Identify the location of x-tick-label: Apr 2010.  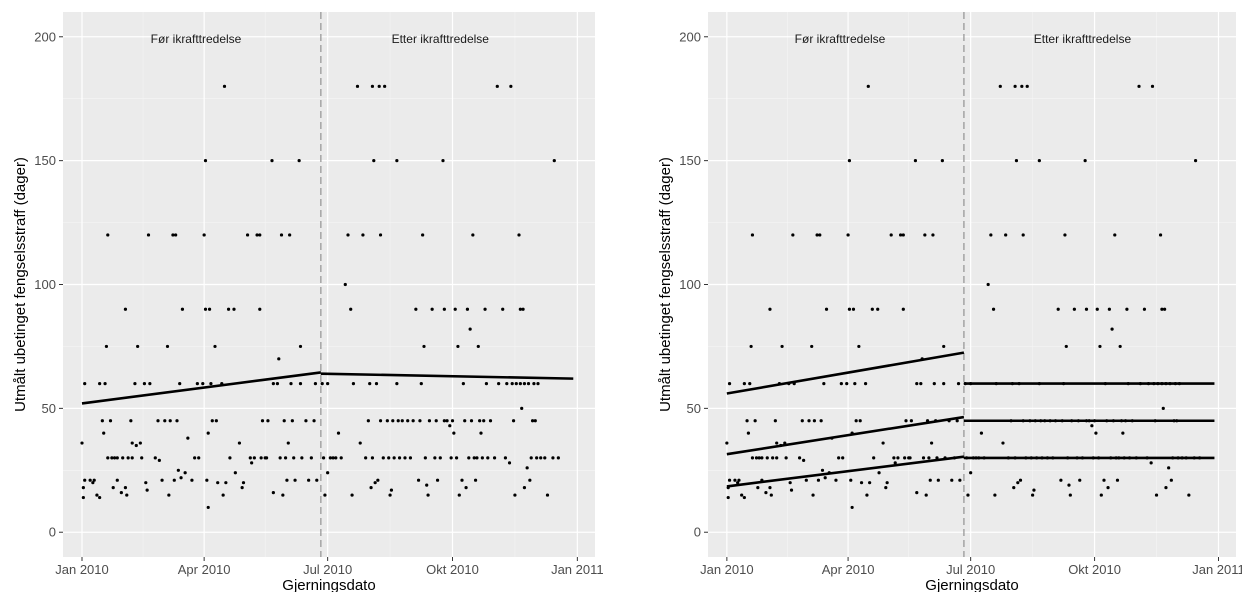
(204, 569).